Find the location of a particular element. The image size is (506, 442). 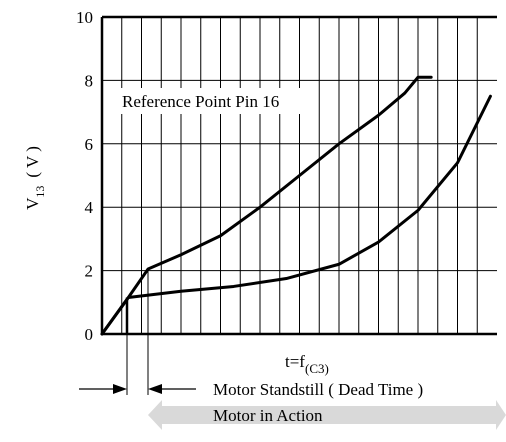

y-tick-label: 8 is located at coordinates (89, 80).